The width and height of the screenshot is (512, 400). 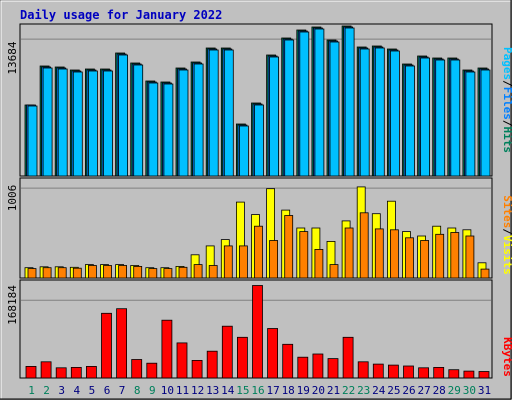 What do you see at coordinates (484, 390) in the screenshot?
I see `x-tick-label-day-31: 31` at bounding box center [484, 390].